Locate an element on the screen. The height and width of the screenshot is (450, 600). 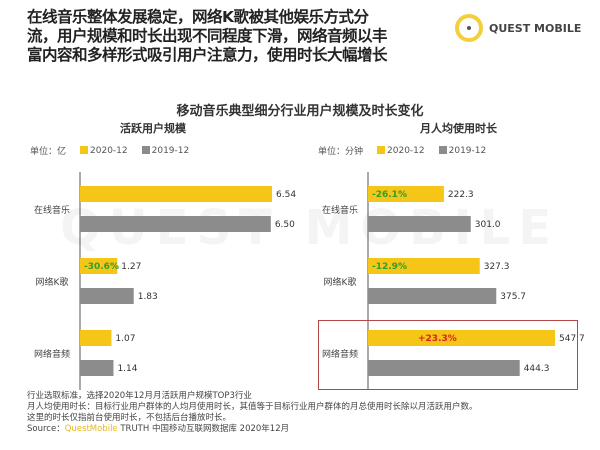
value-label: 327.3 is located at coordinates (497, 267).